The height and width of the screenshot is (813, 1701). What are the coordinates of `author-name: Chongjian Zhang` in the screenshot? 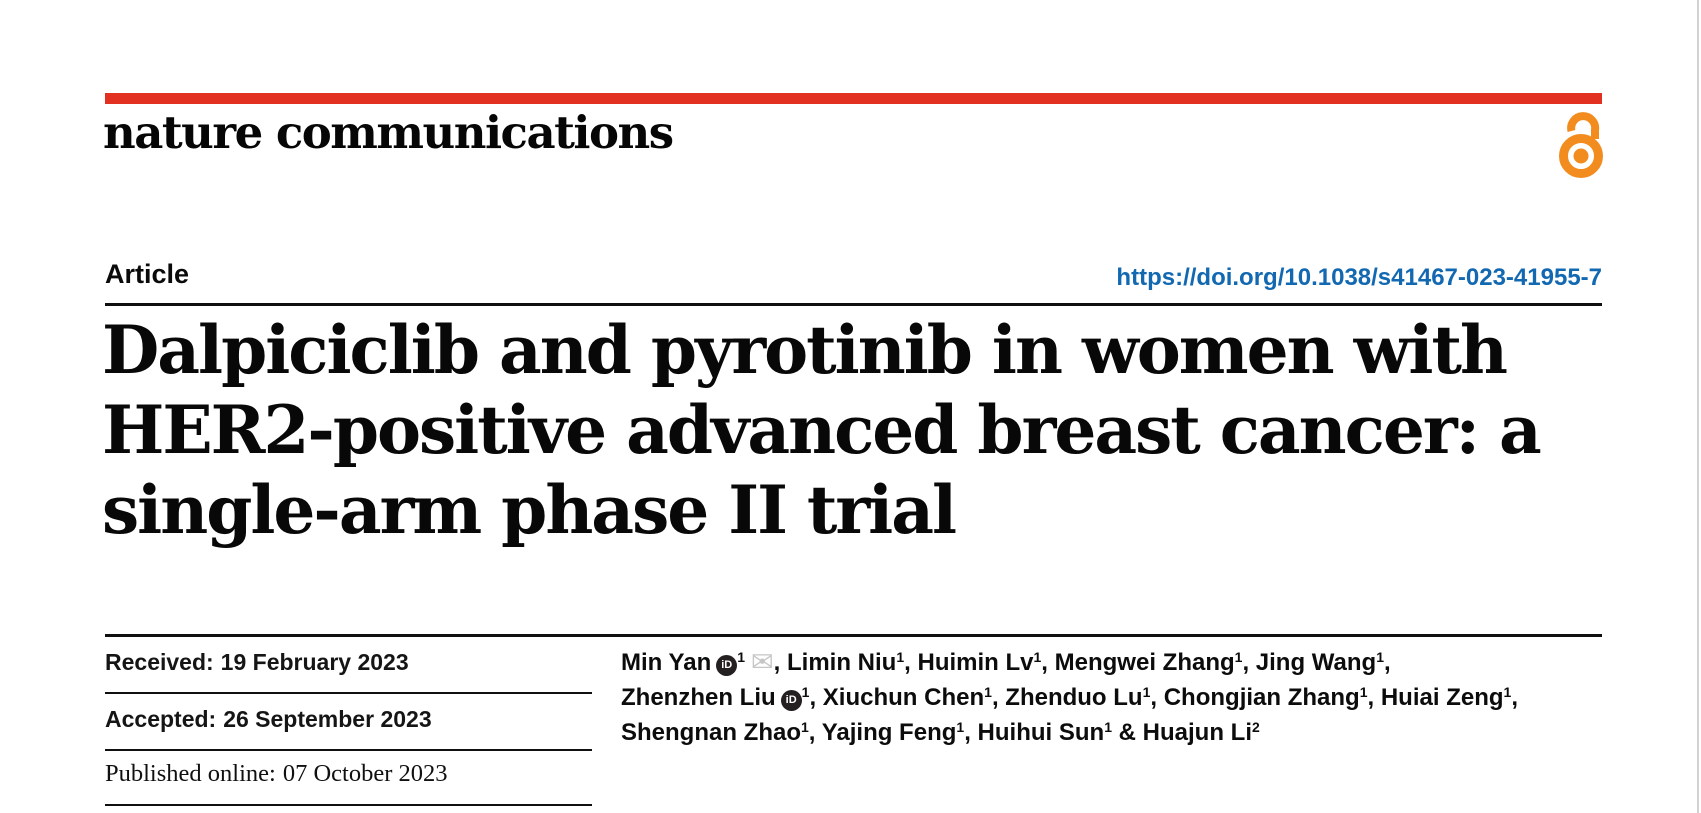 It's located at (1261, 697).